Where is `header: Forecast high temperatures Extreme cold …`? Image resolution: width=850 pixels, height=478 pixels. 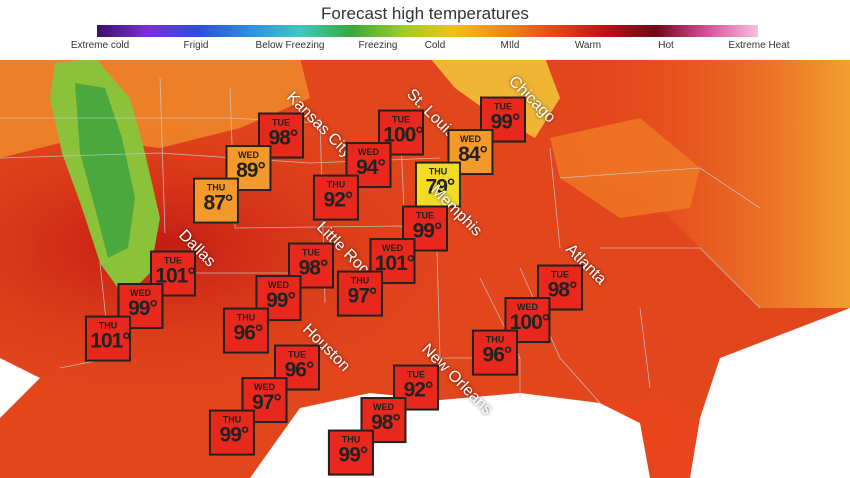 header: Forecast high temperatures Extreme cold … is located at coordinates (425, 30).